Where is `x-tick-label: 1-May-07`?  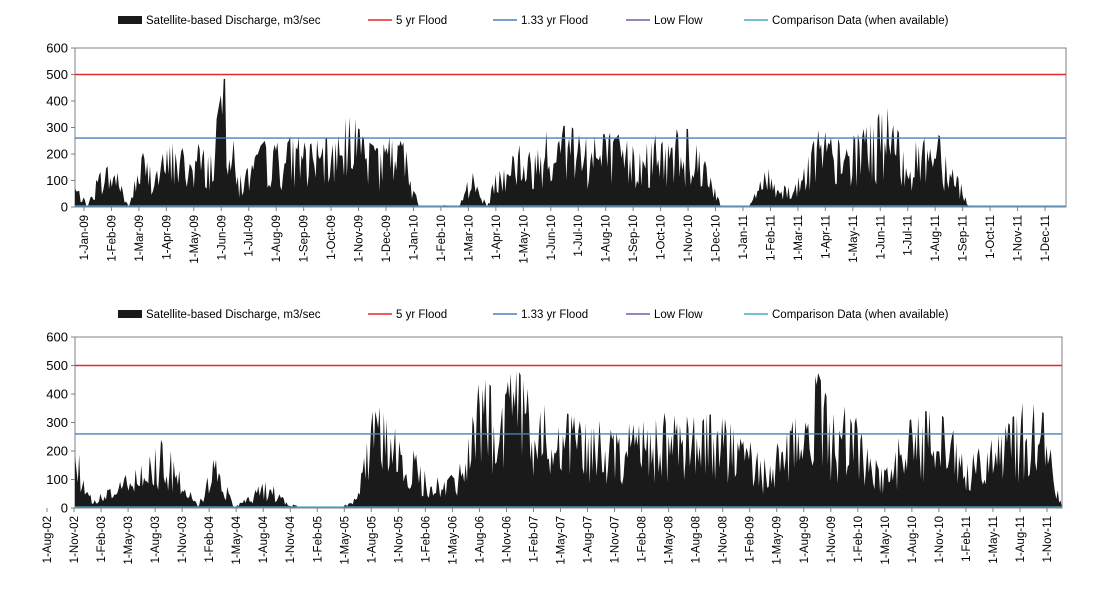 x-tick-label: 1-May-07 is located at coordinates (562, 540).